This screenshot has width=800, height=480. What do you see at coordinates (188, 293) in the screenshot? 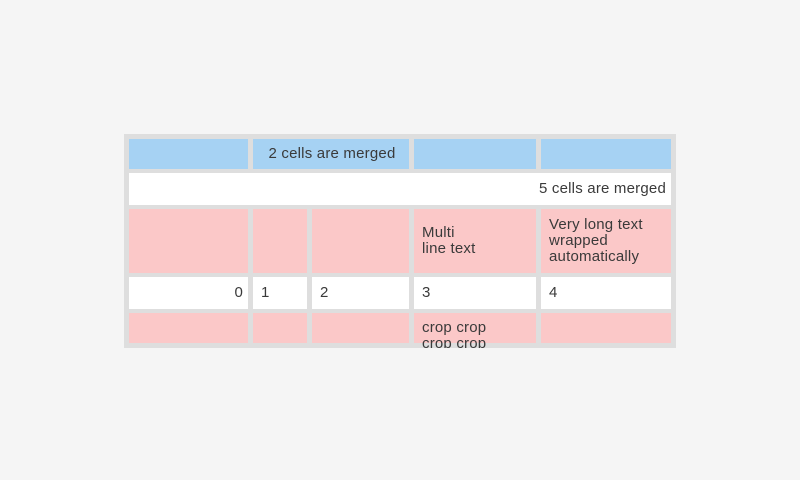
I see `number-cell-0: 0` at bounding box center [188, 293].